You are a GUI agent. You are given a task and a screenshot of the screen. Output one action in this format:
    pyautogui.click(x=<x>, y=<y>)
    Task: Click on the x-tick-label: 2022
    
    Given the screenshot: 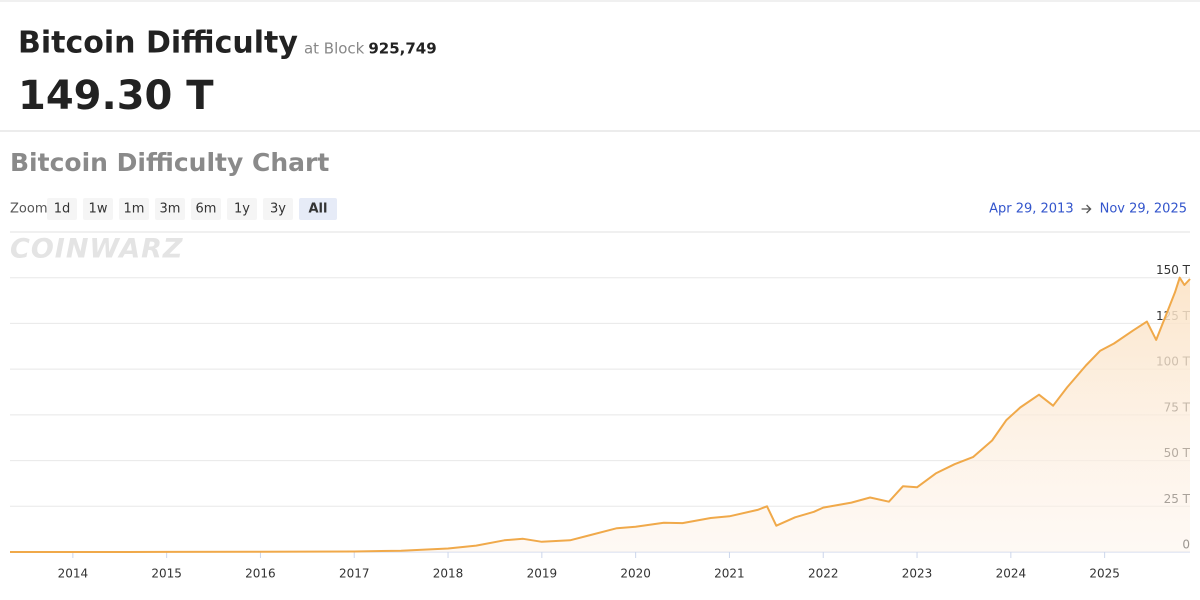 What is the action you would take?
    pyautogui.click(x=823, y=574)
    